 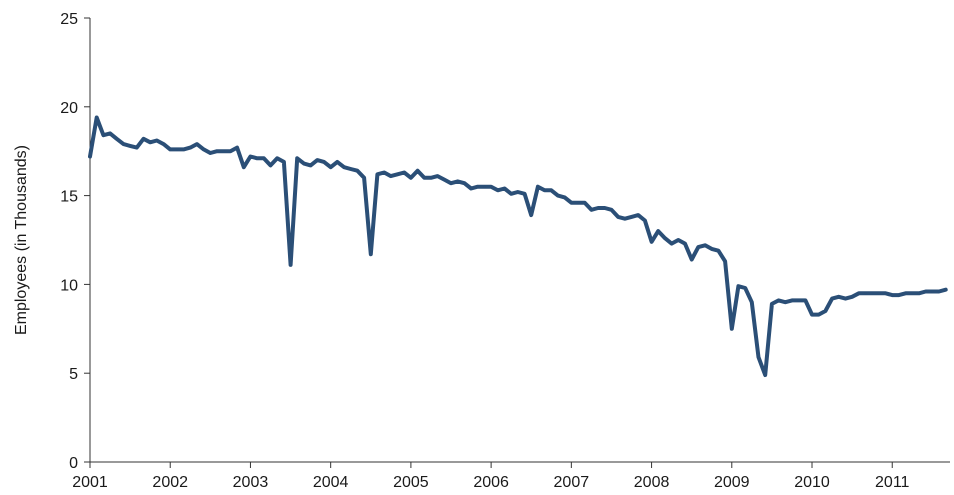 What do you see at coordinates (69, 108) in the screenshot?
I see `y-tick-label: 20` at bounding box center [69, 108].